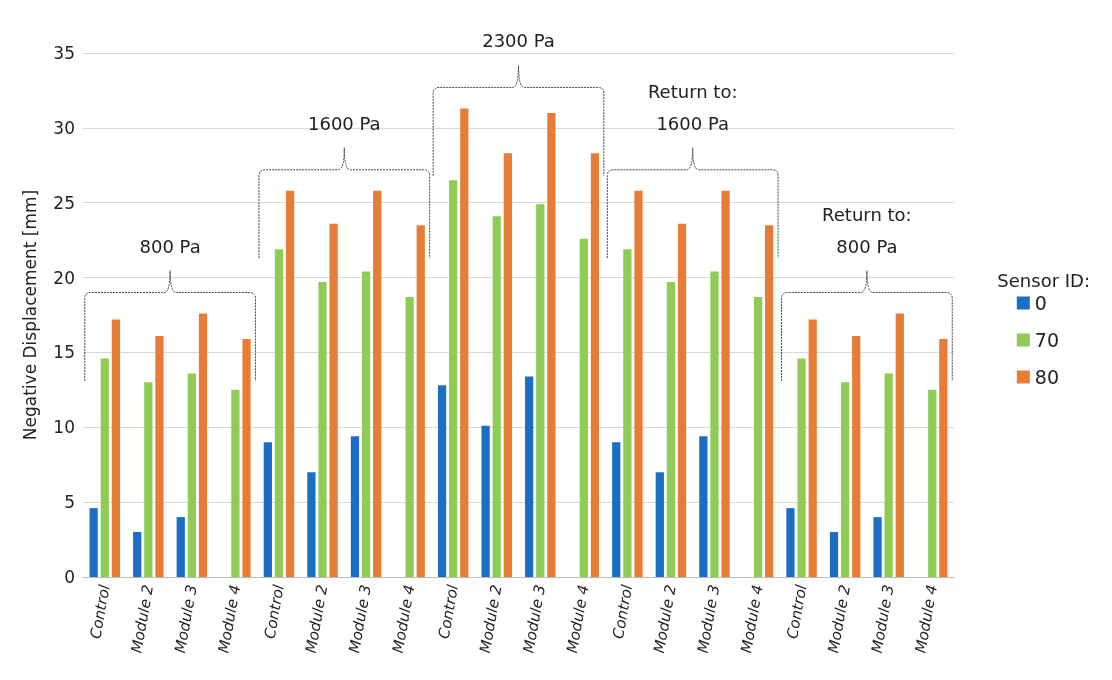  Describe the element at coordinates (69, 577) in the screenshot. I see `y-tick-label: 0` at that location.